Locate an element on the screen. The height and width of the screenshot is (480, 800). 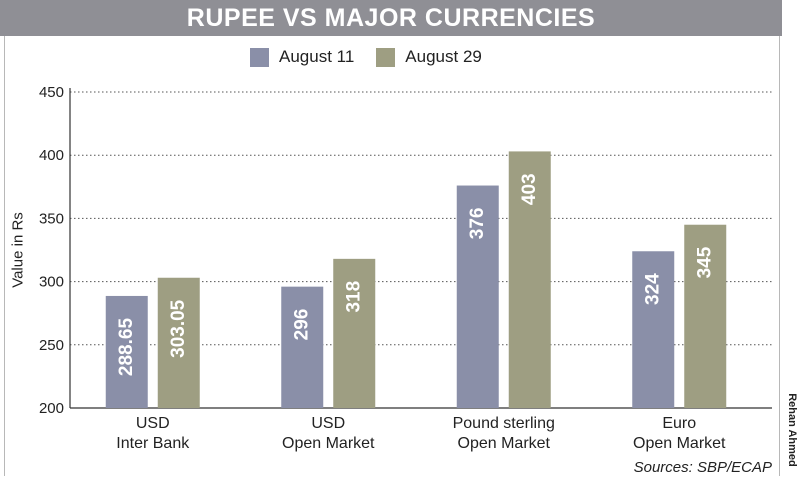
chart-title: RUPEE VS MAJOR CURRENCIES is located at coordinates (391, 17).